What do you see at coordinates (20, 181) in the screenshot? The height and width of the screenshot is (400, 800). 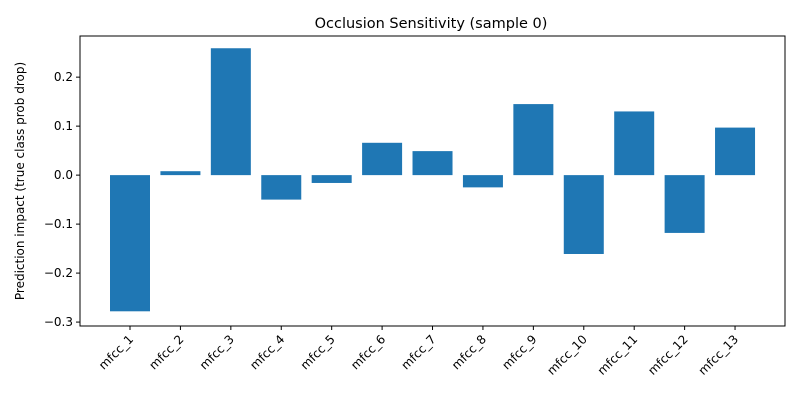 I see `y-axis-label: Prediction impact (true class prob drop)` at bounding box center [20, 181].